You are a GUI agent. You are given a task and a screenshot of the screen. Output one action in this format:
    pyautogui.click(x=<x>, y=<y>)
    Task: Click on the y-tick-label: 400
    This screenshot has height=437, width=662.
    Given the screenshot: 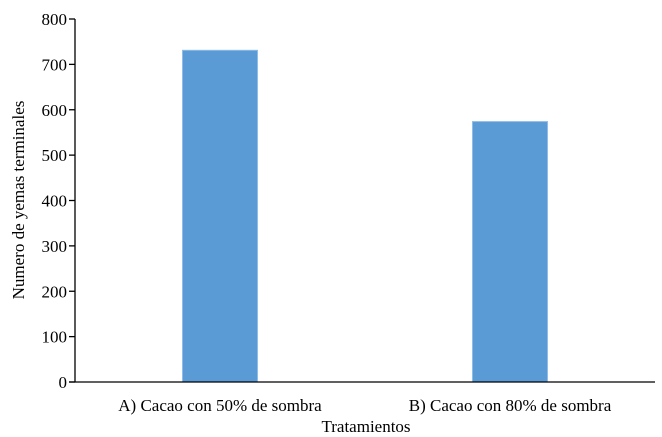 What is the action you would take?
    pyautogui.click(x=55, y=201)
    